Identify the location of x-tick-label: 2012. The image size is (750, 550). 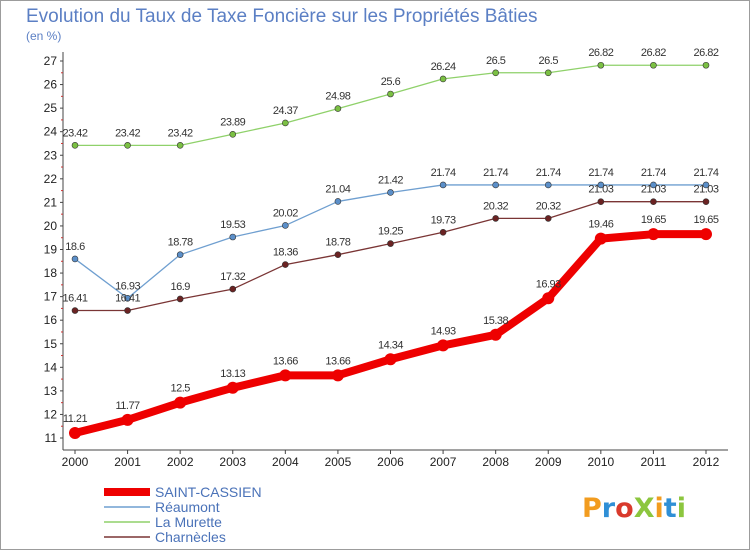
(706, 462).